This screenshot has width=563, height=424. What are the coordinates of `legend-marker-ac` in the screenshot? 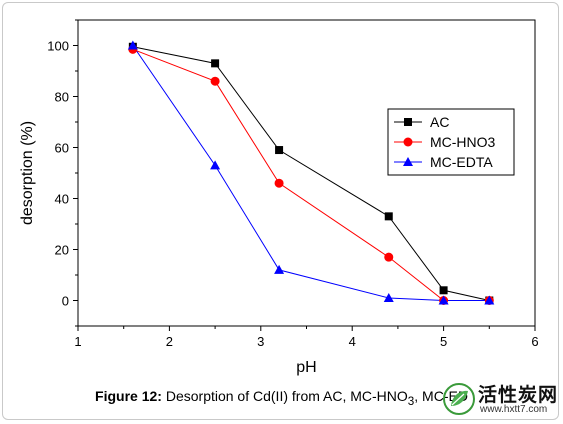 It's located at (408, 122).